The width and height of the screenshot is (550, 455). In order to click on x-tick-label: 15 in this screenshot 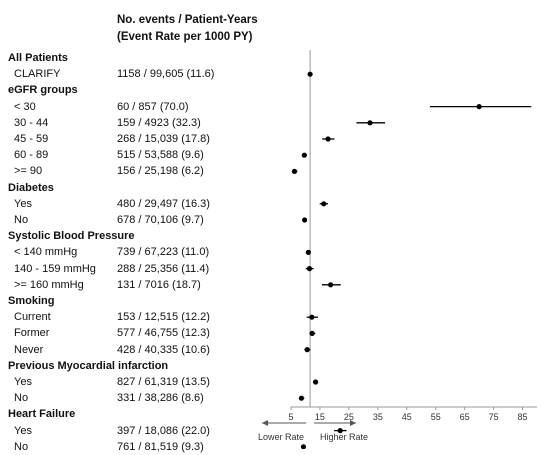, I will do `click(320, 417)`.